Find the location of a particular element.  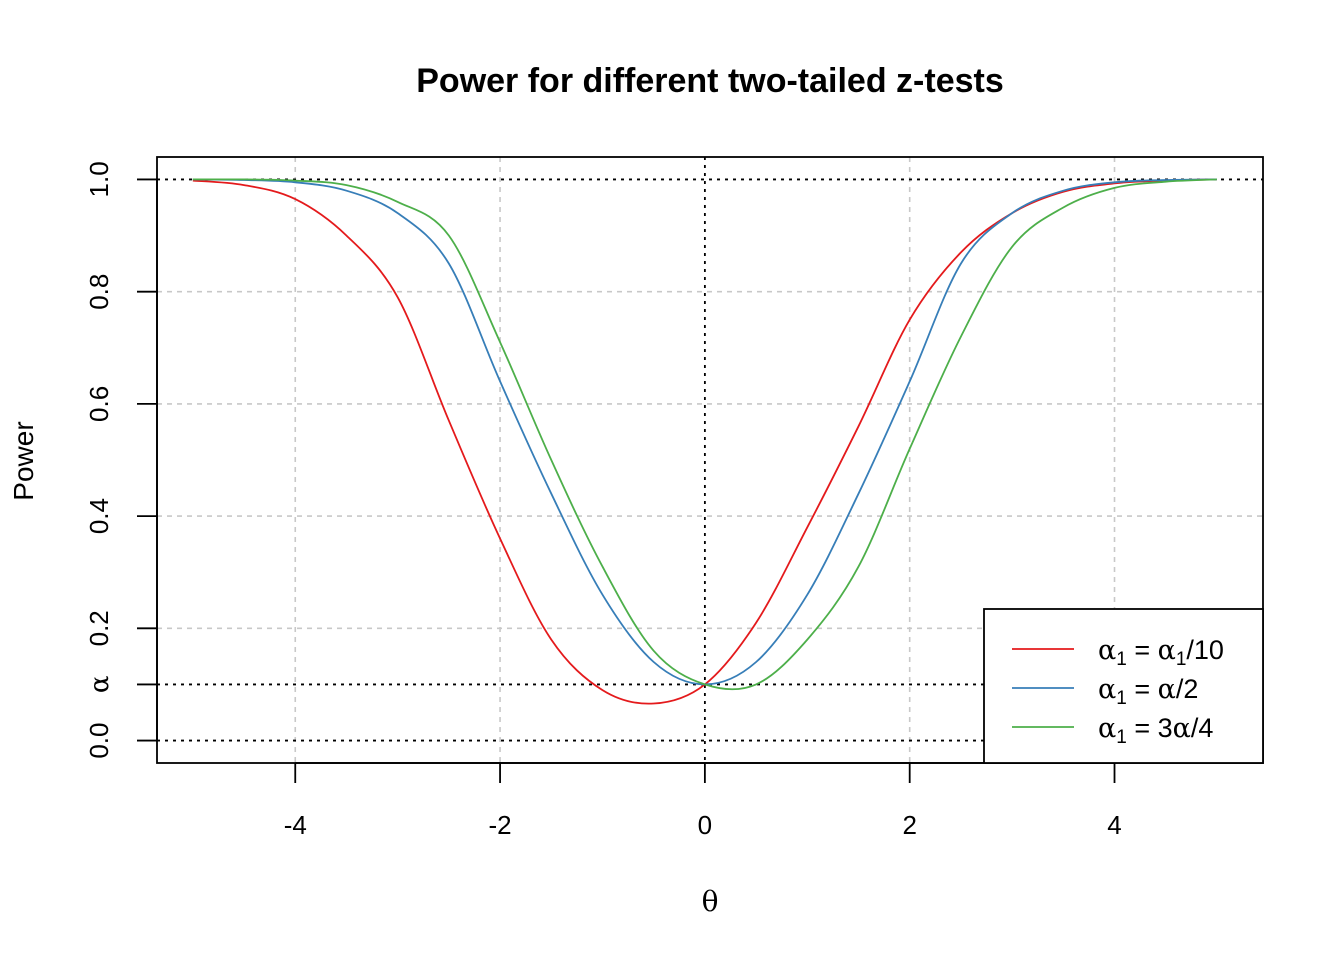

y-tick-label: 0.4 is located at coordinates (99, 516).